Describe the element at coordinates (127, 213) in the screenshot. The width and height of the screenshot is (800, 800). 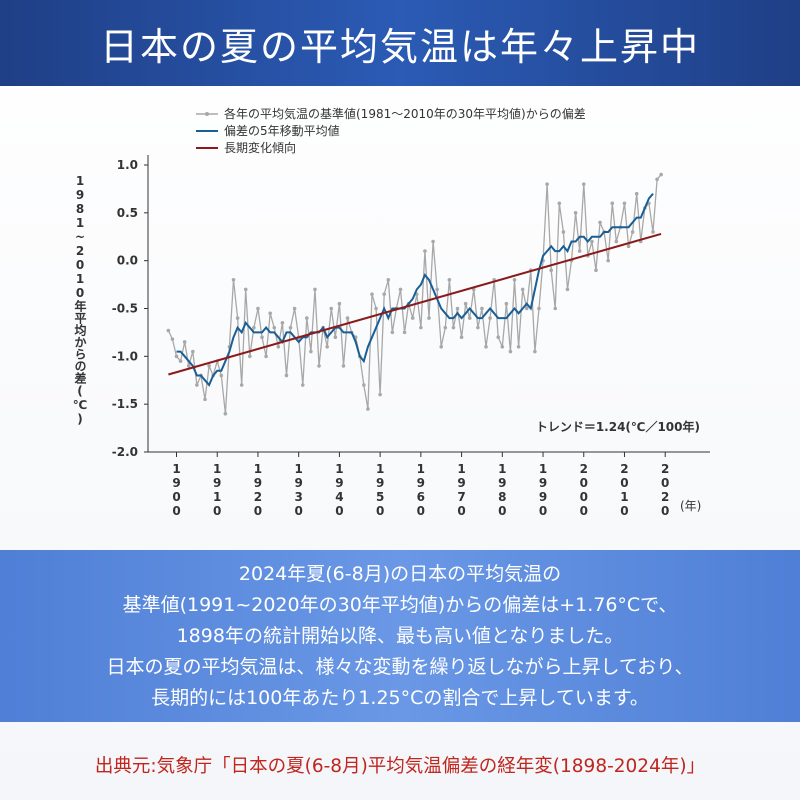
I see `y-tick-label: 0.5` at that location.